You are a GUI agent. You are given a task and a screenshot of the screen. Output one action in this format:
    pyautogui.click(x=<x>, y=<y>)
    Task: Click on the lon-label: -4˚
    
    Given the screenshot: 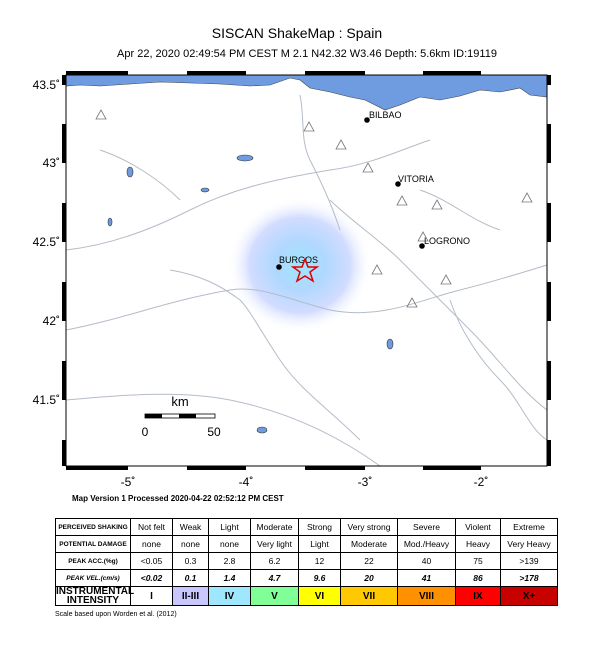 What is the action you would take?
    pyautogui.click(x=246, y=482)
    